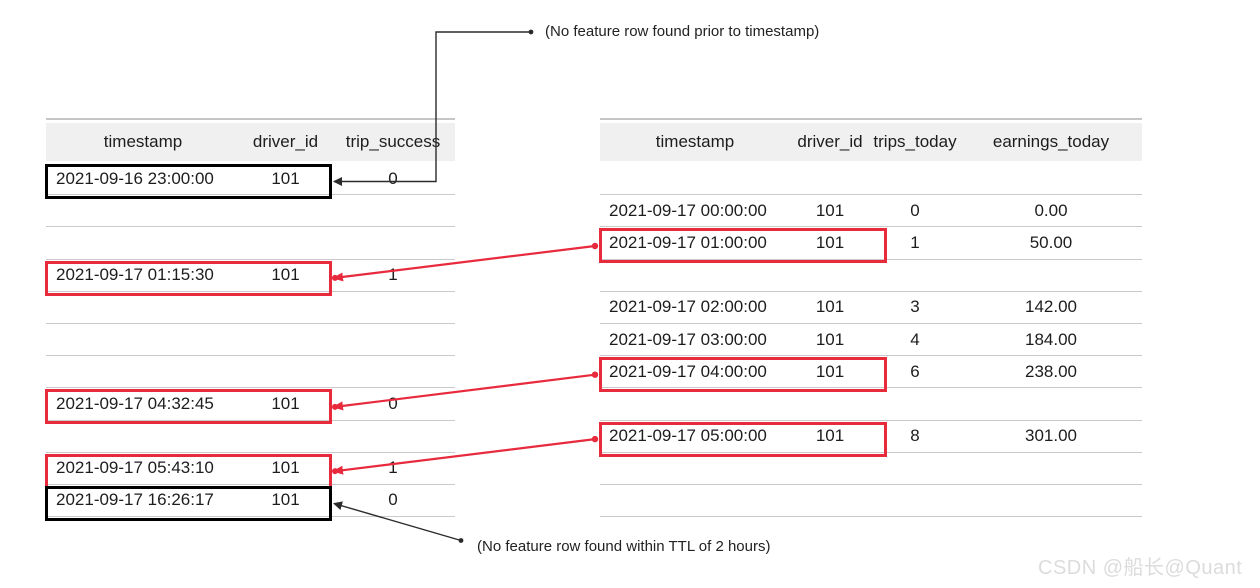 The width and height of the screenshot is (1260, 588). What do you see at coordinates (915, 242) in the screenshot?
I see `cell-trips-today: 1` at bounding box center [915, 242].